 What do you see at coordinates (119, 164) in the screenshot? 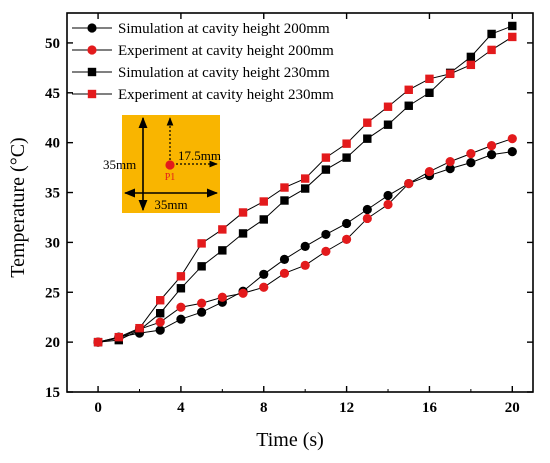
I see `inset-height-label: 35mm` at bounding box center [119, 164].